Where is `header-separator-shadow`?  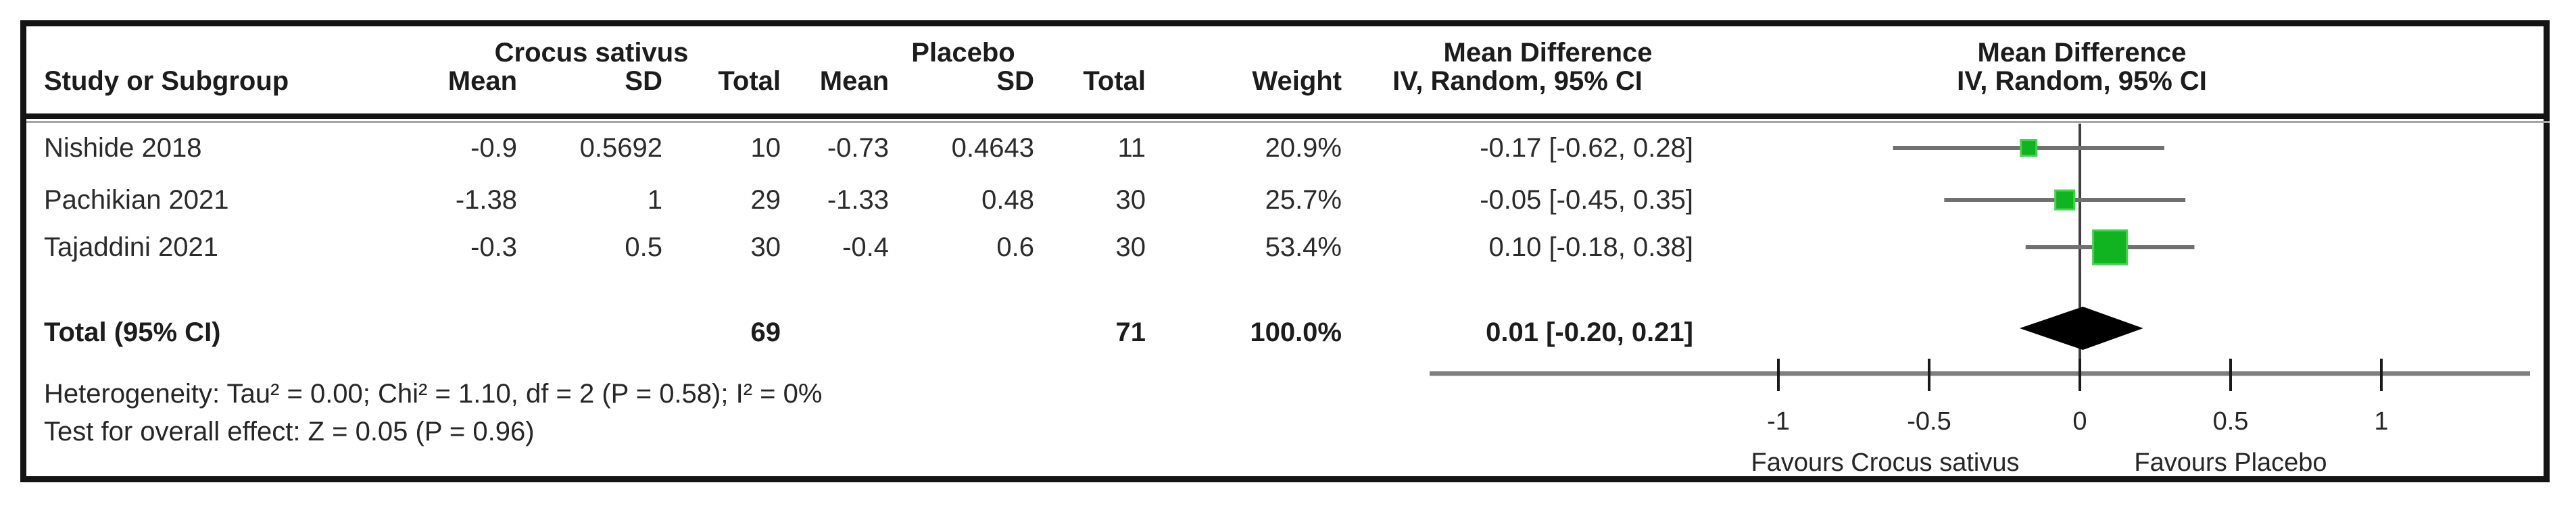
header-separator-shadow is located at coordinates (1288, 122).